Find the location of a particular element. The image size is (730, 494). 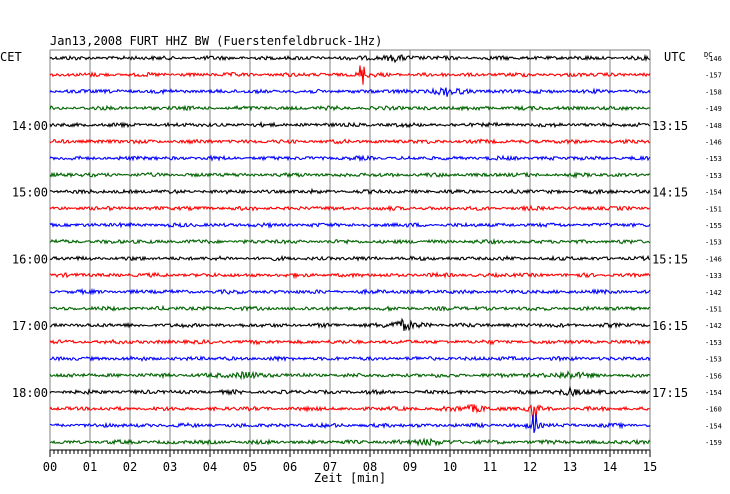

x-tick-label: 13 is located at coordinates (570, 467).